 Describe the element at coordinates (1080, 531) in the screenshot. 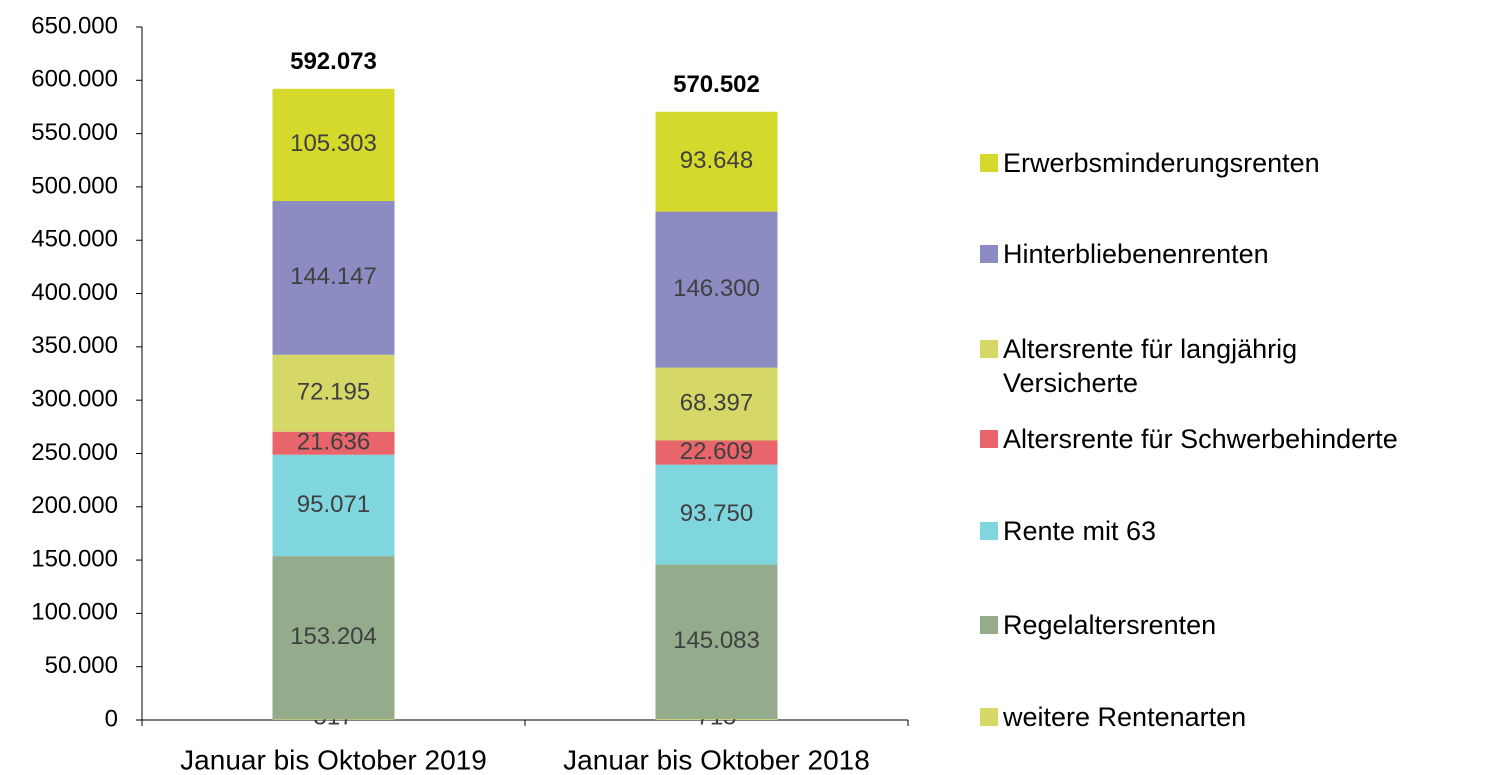

I see `legend-label: Rente mit 63` at that location.